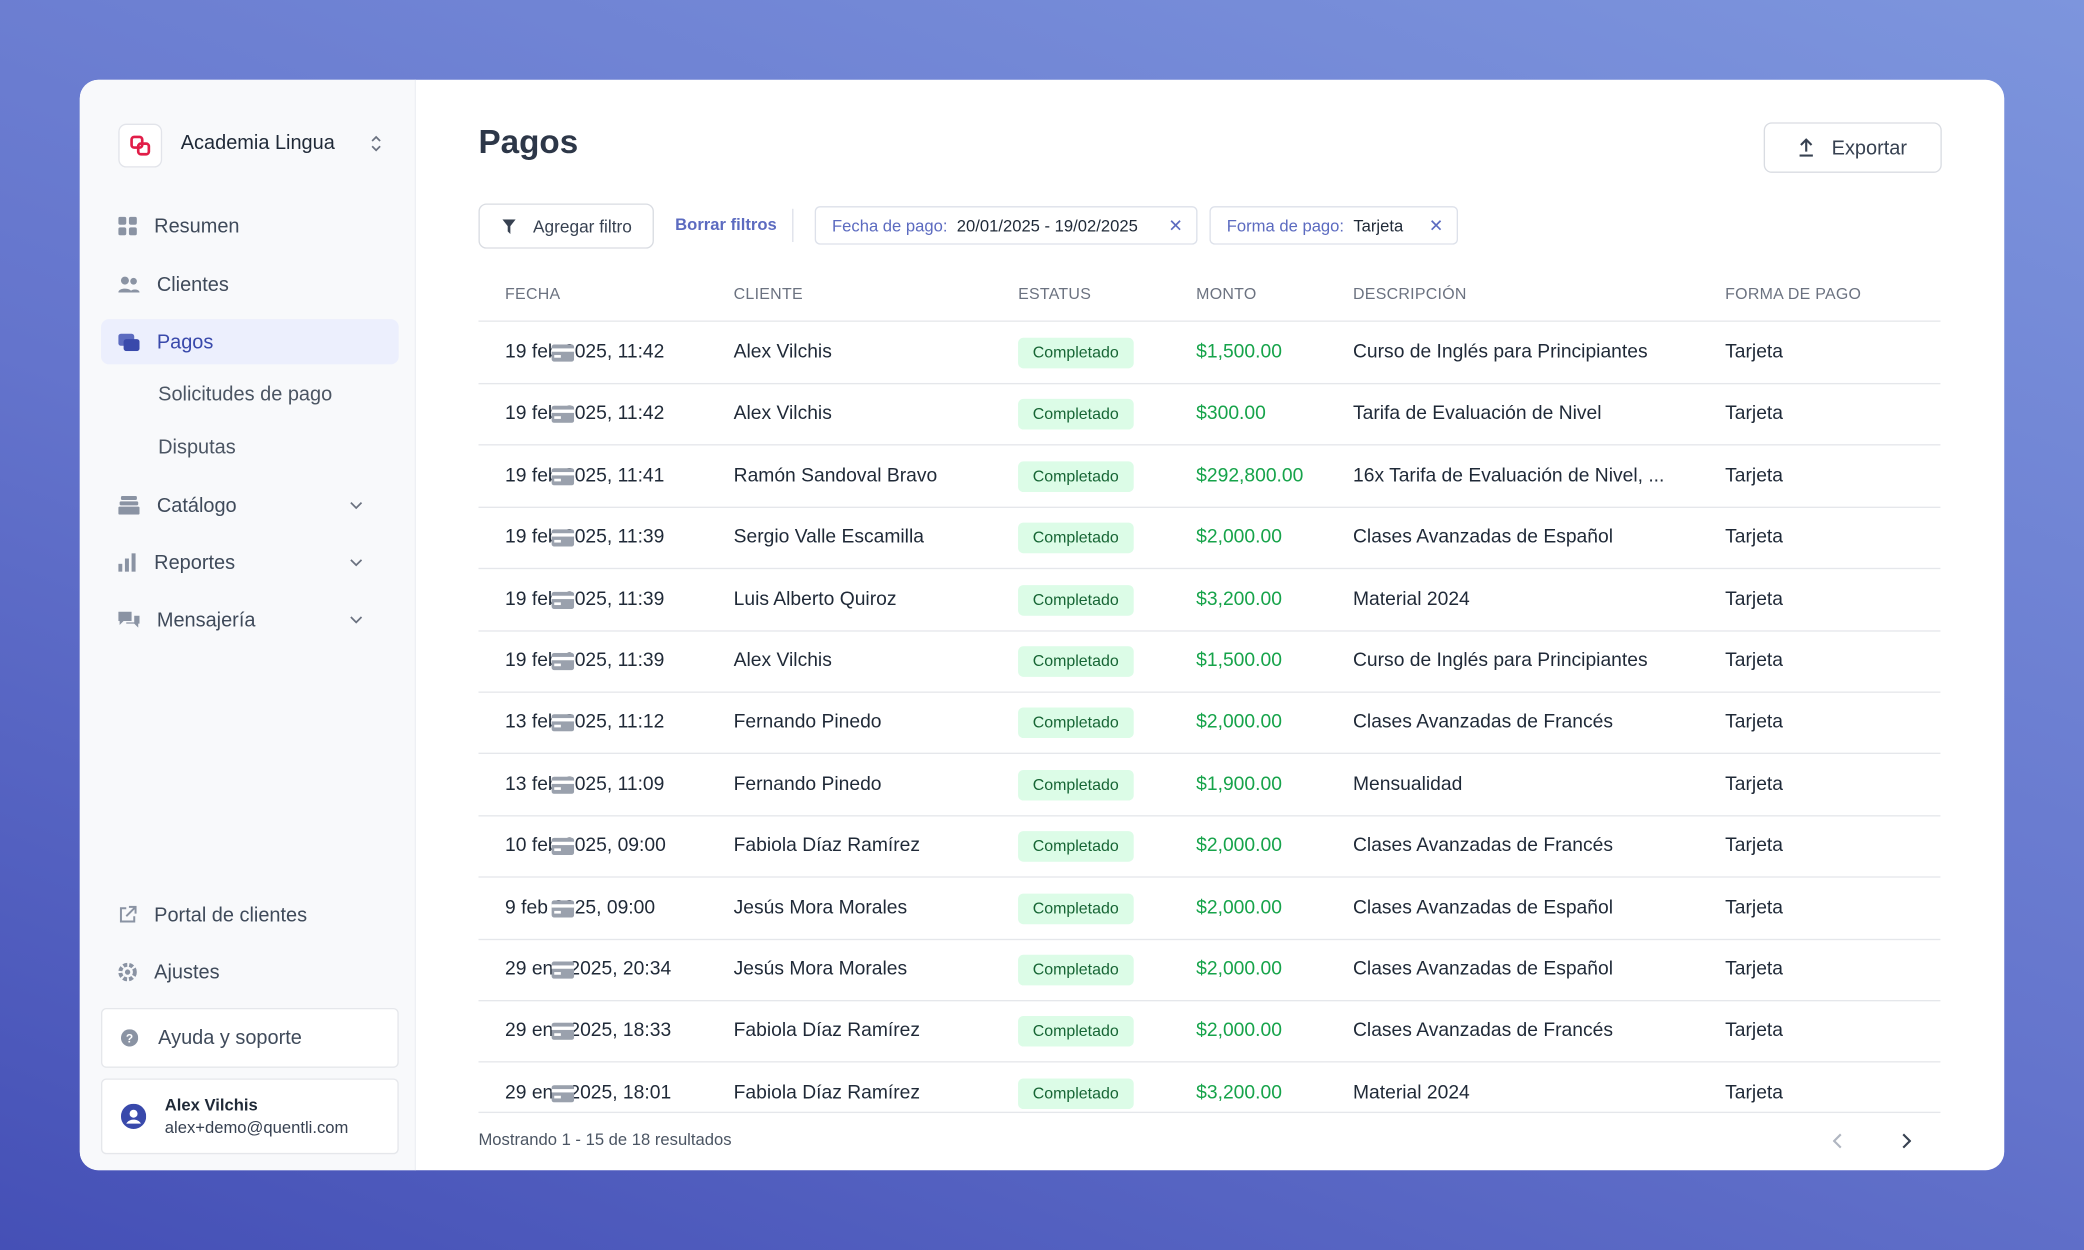  What do you see at coordinates (375, 143) in the screenshot?
I see `org-switch` at bounding box center [375, 143].